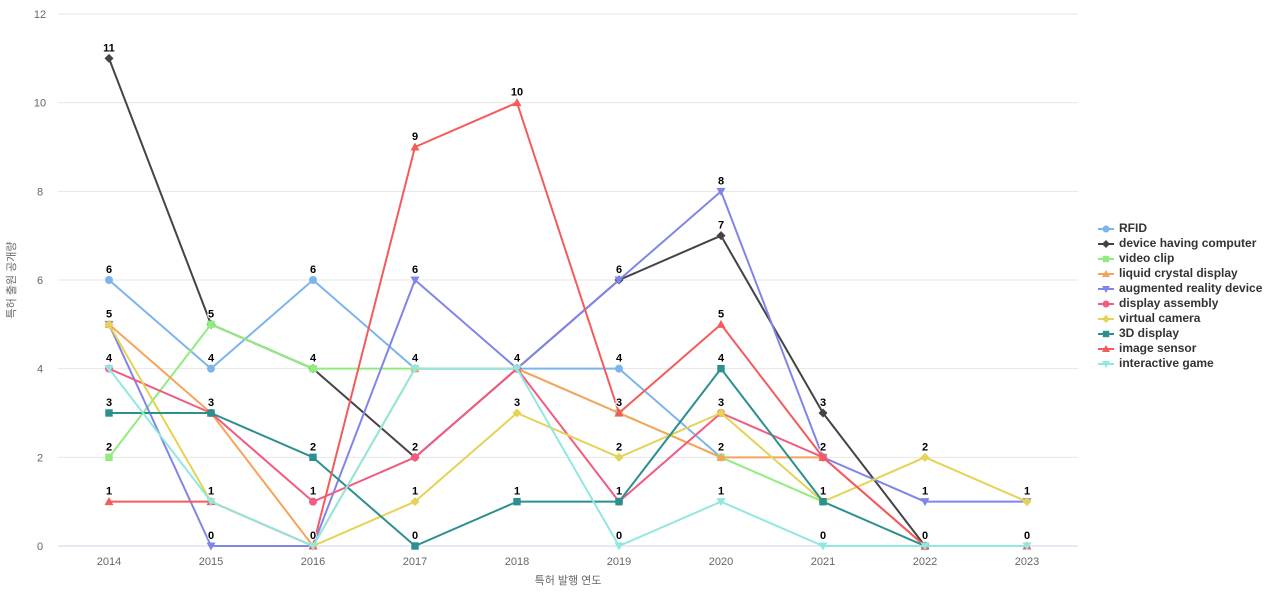 Image resolution: width=1280 pixels, height=600 pixels. Describe the element at coordinates (415, 562) in the screenshot. I see `x-tick-label: 2017` at that location.